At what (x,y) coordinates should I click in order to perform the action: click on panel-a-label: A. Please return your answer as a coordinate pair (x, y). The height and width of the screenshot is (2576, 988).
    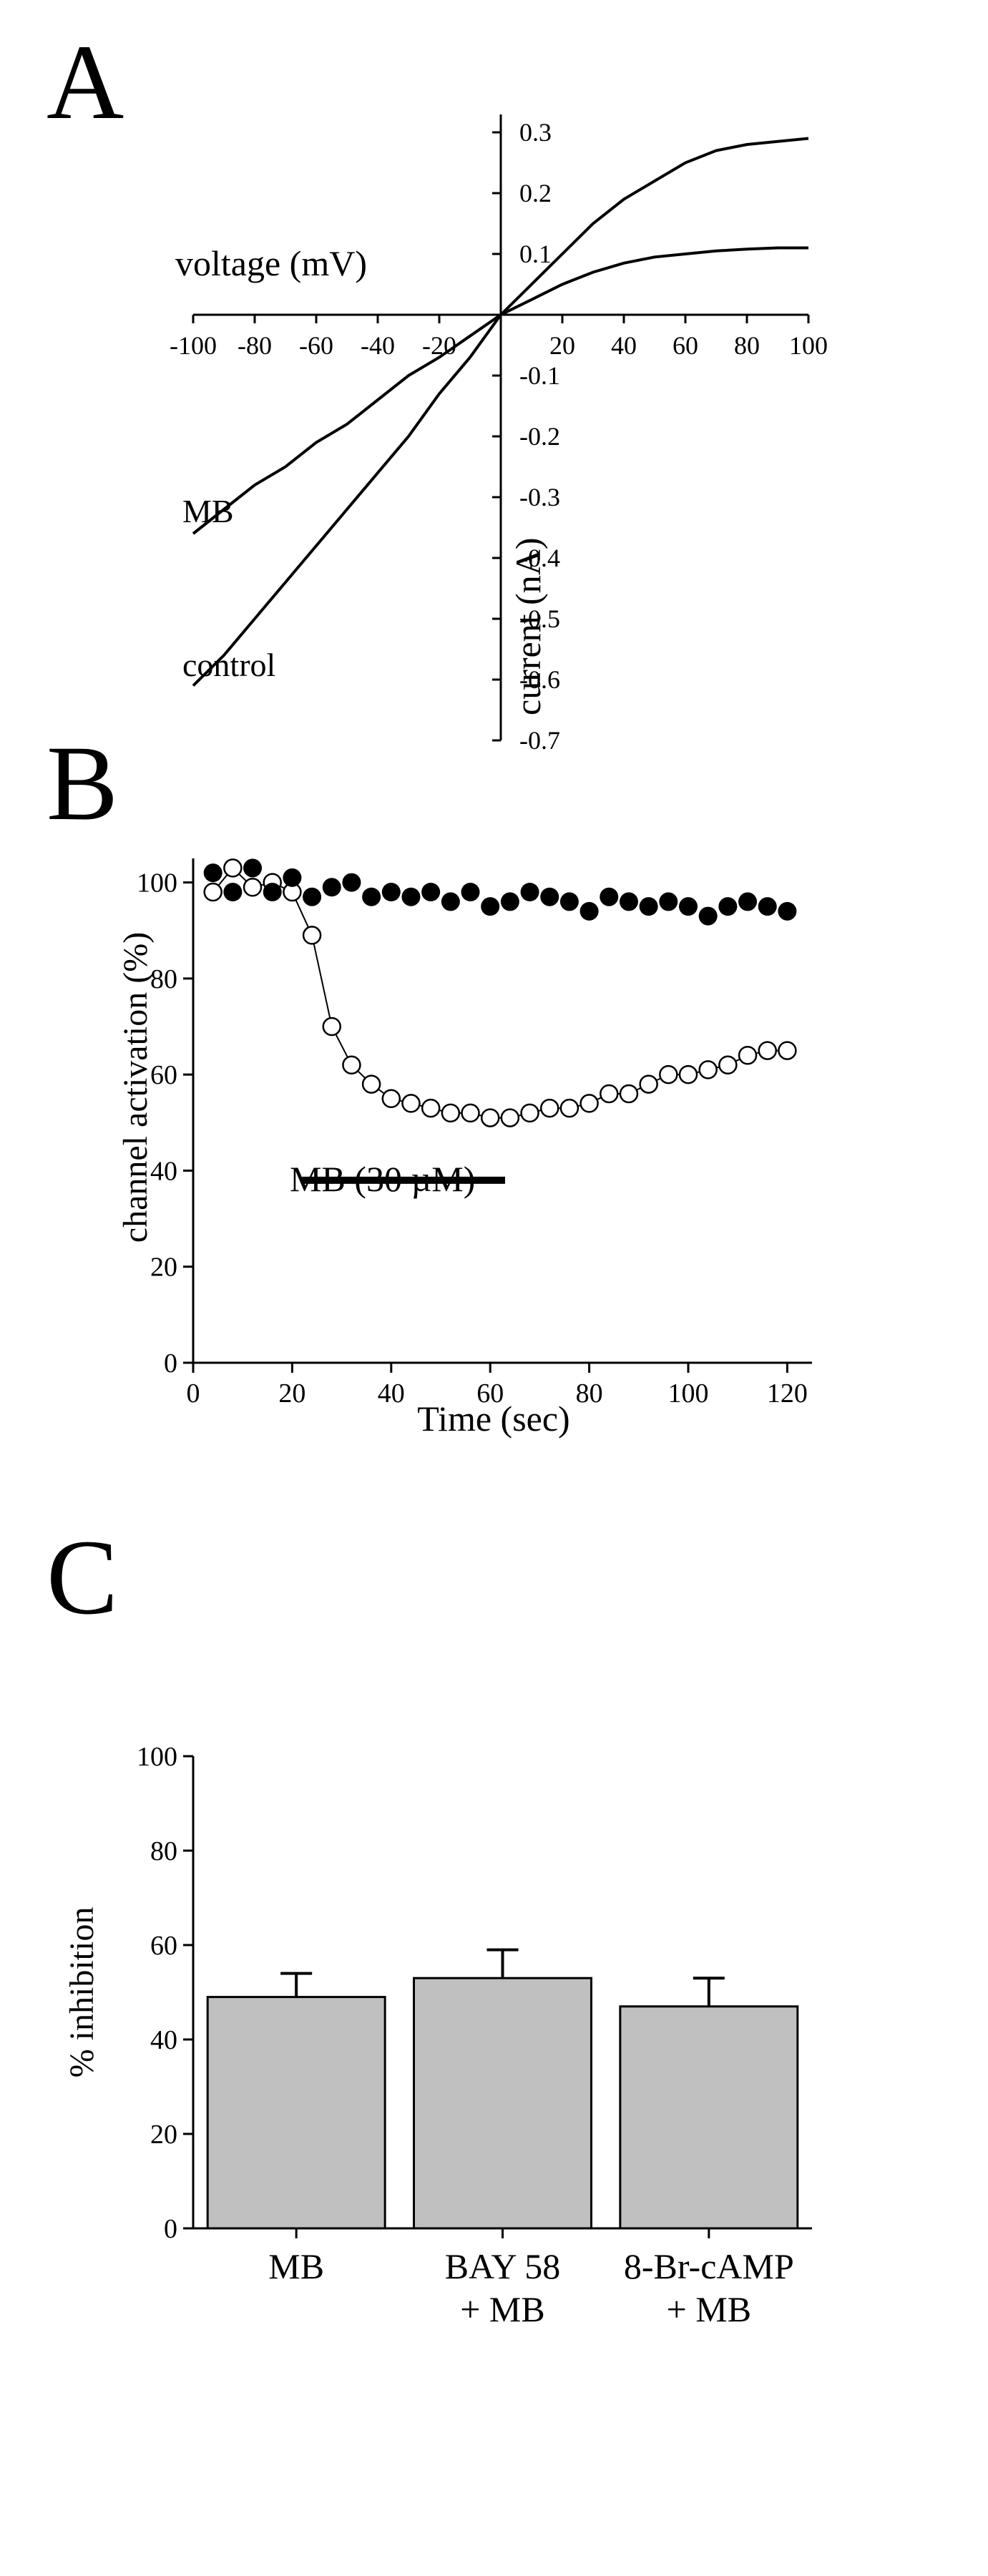
    Looking at the image, I should click on (85, 82).